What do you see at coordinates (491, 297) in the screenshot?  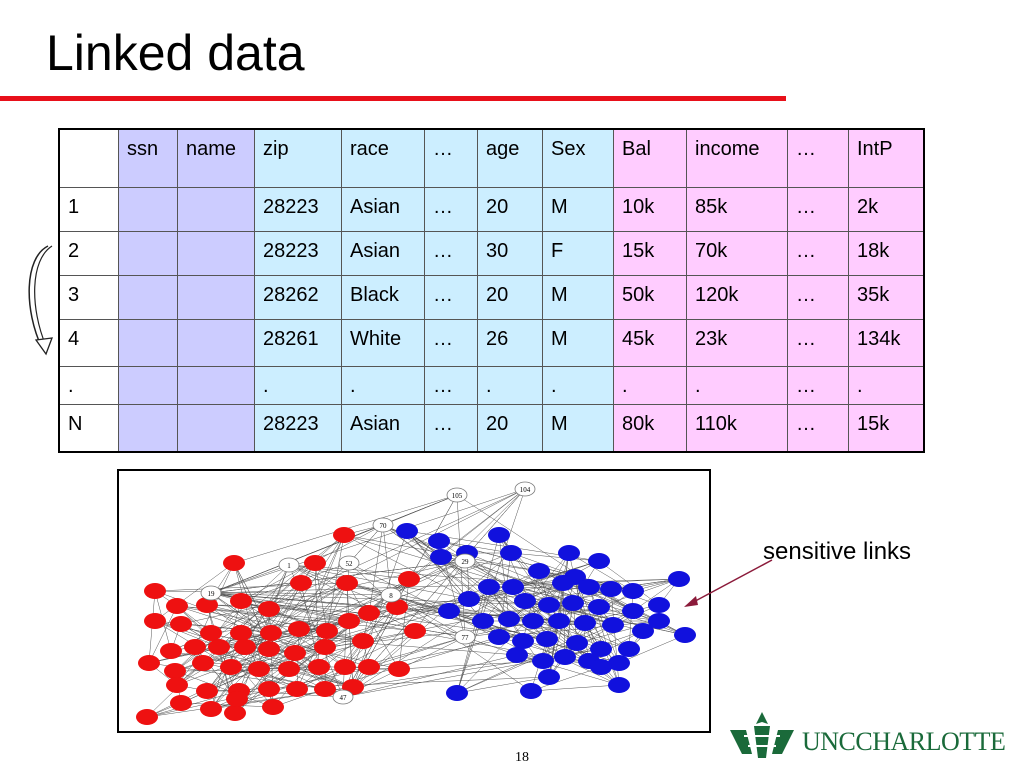 I see `table-row: 3 28262 Black … 20 M 50k 120k … 35k` at bounding box center [491, 297].